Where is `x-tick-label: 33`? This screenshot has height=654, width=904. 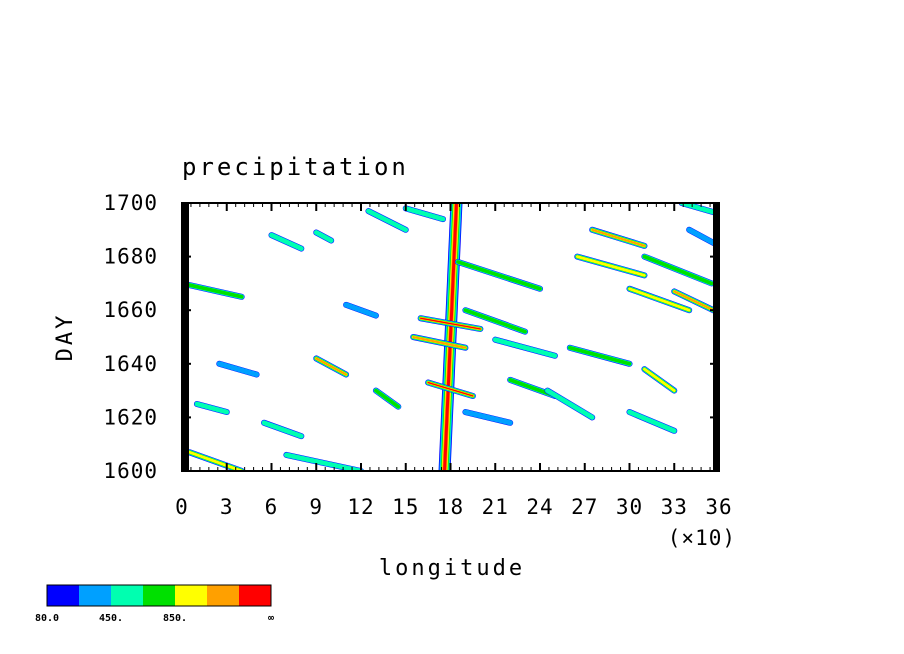
x-tick-label: 33 is located at coordinates (674, 507).